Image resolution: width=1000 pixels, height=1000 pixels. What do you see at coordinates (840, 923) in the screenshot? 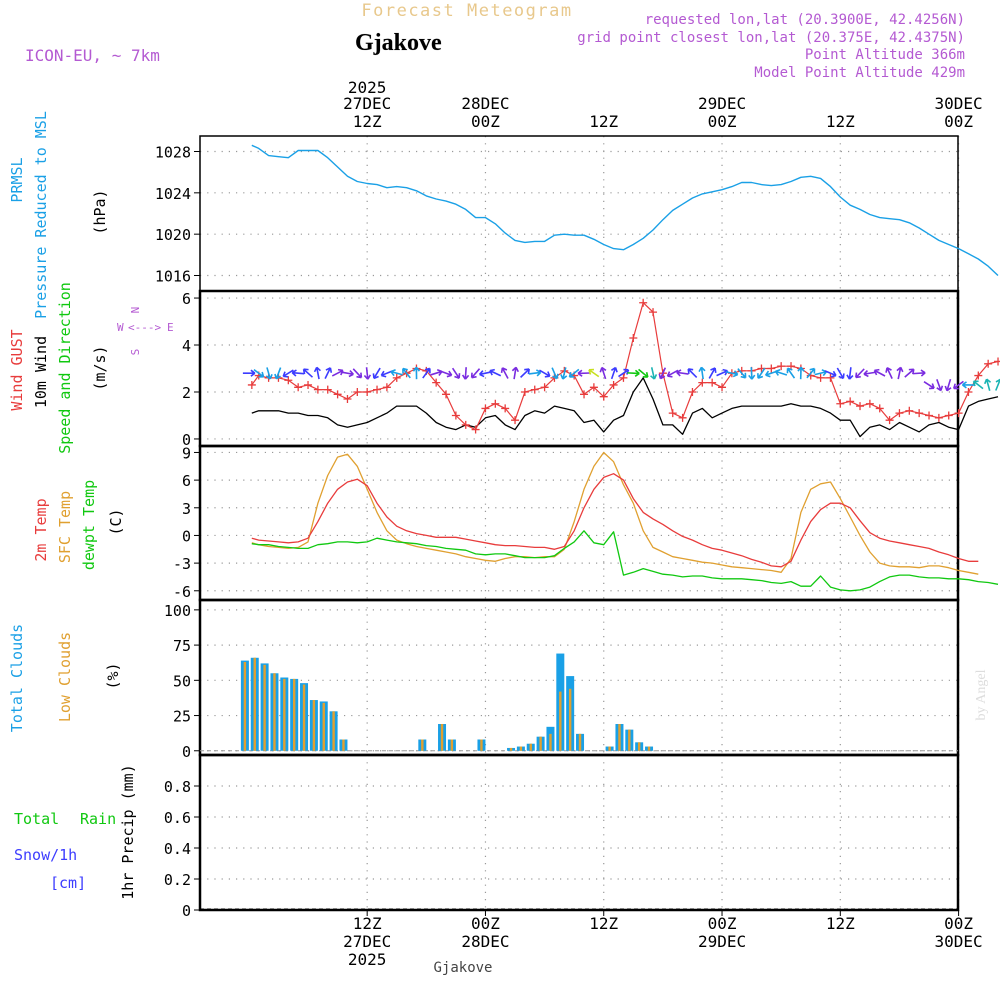
I see `bottom-hour-label: 12Z` at bounding box center [840, 923].